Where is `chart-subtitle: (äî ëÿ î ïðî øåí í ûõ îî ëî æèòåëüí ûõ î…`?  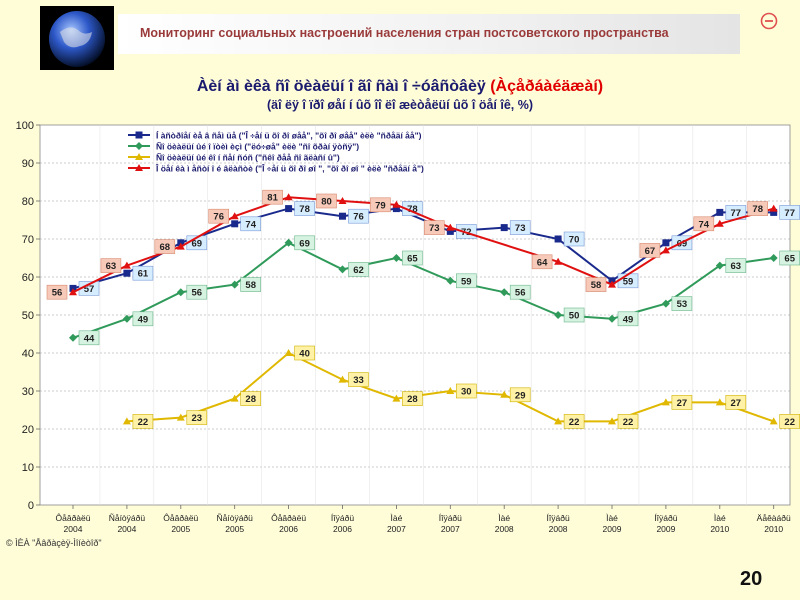
chart-subtitle: (äî ëÿ î ïðî øåí í ûõ îî ëî æèòåëüí ûõ î… is located at coordinates (400, 105).